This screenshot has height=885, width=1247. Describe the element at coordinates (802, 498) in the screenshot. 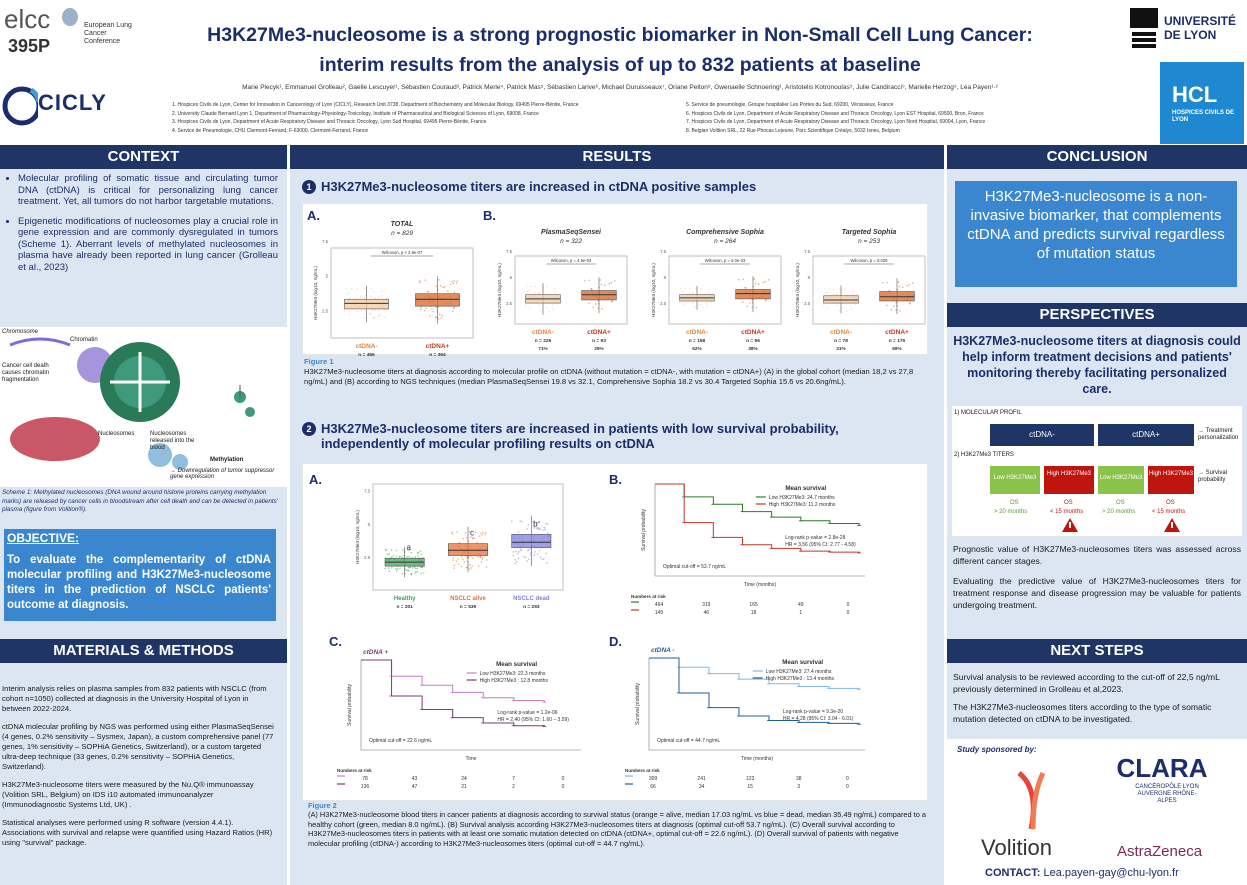

I see `legend-entry: Low H3K27Me3: 24.7 months` at that location.